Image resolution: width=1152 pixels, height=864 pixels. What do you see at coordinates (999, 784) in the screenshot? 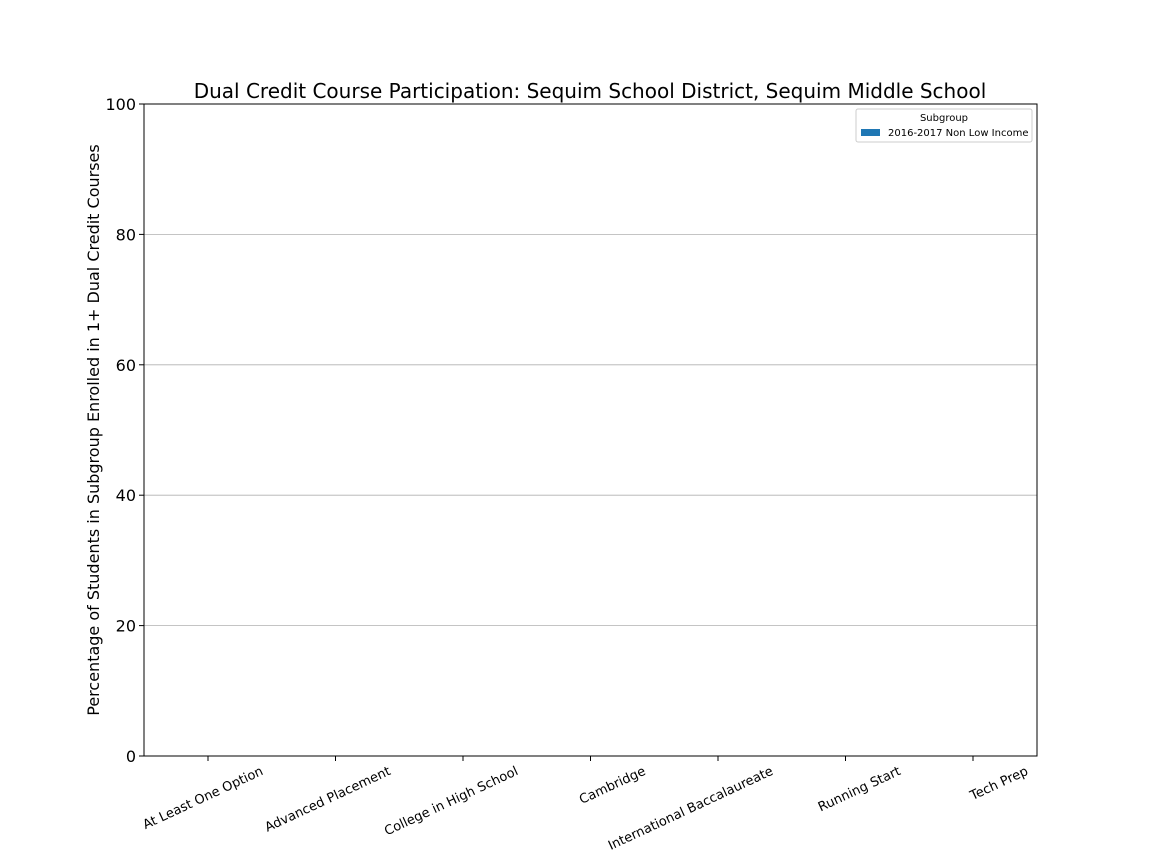
I see `x-tick-label: Tech Prep` at bounding box center [999, 784].